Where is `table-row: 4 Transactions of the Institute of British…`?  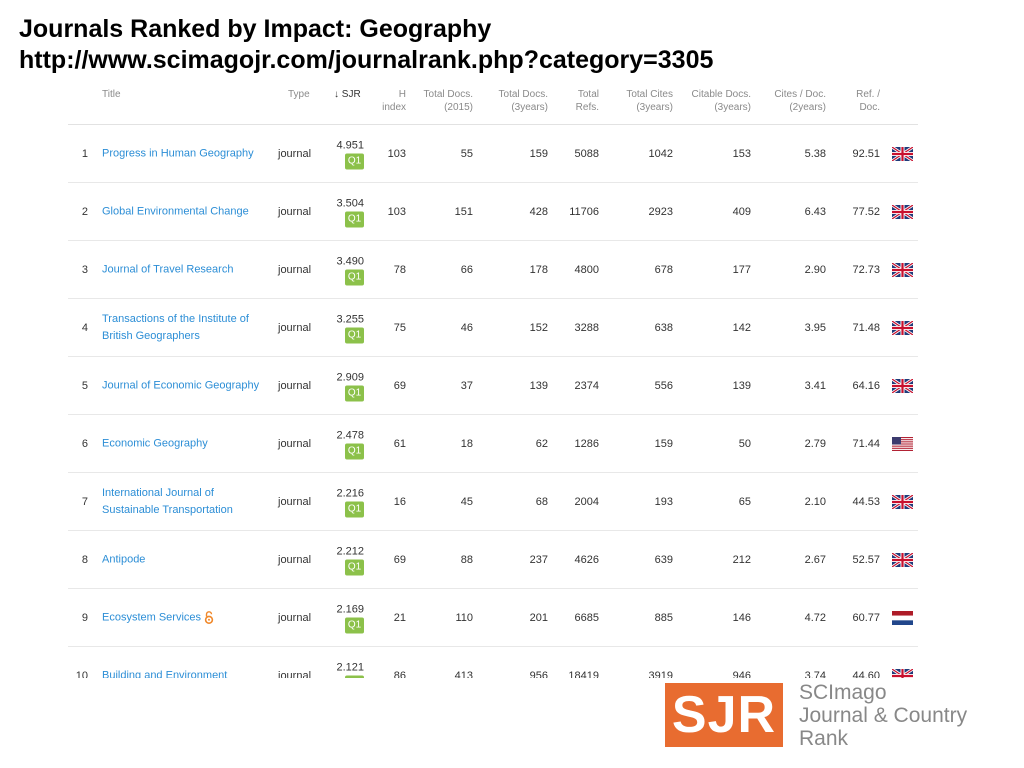
table-row: 4 Transactions of the Institute of British… is located at coordinates (493, 328).